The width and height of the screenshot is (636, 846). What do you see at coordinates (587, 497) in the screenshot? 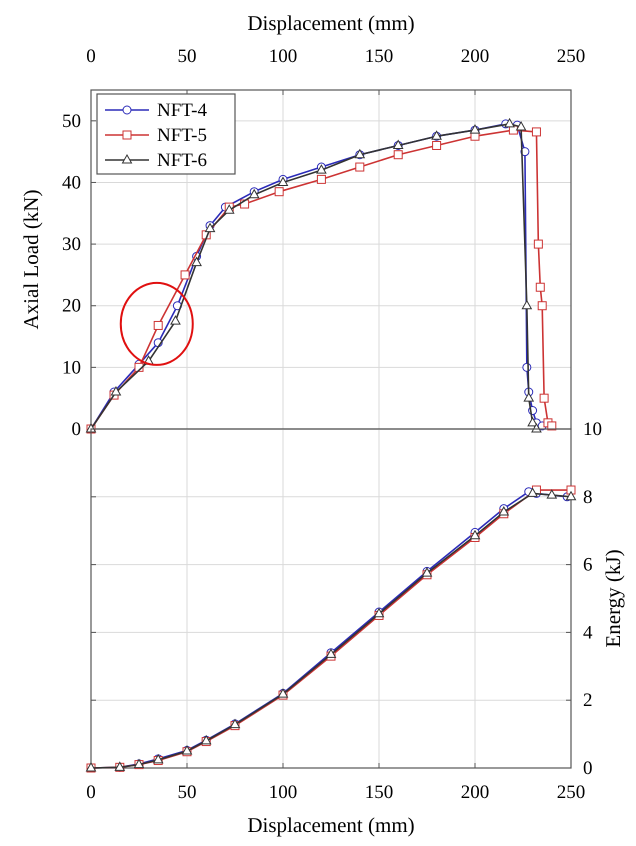
I see `y2-tick-label: 8` at bounding box center [587, 497].